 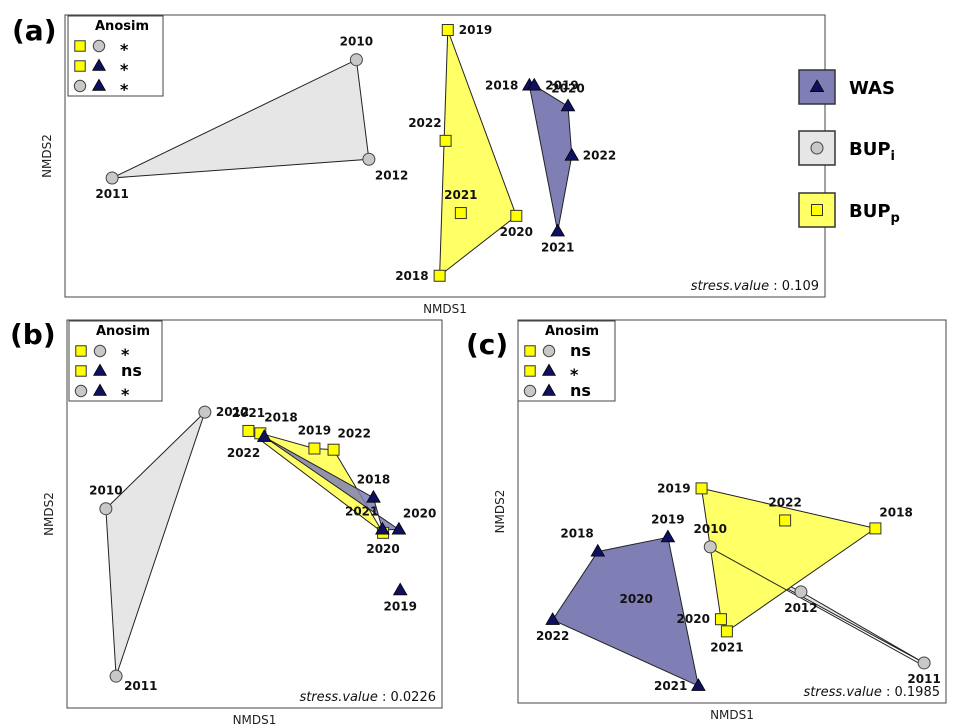 What do you see at coordinates (580, 390) in the screenshot?
I see `anosim-significance: ns` at bounding box center [580, 390].